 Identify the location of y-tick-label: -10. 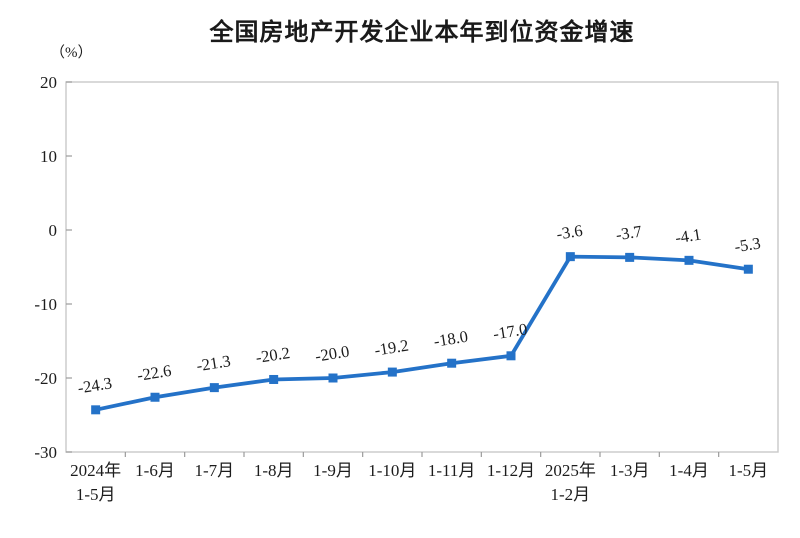
(45, 304).